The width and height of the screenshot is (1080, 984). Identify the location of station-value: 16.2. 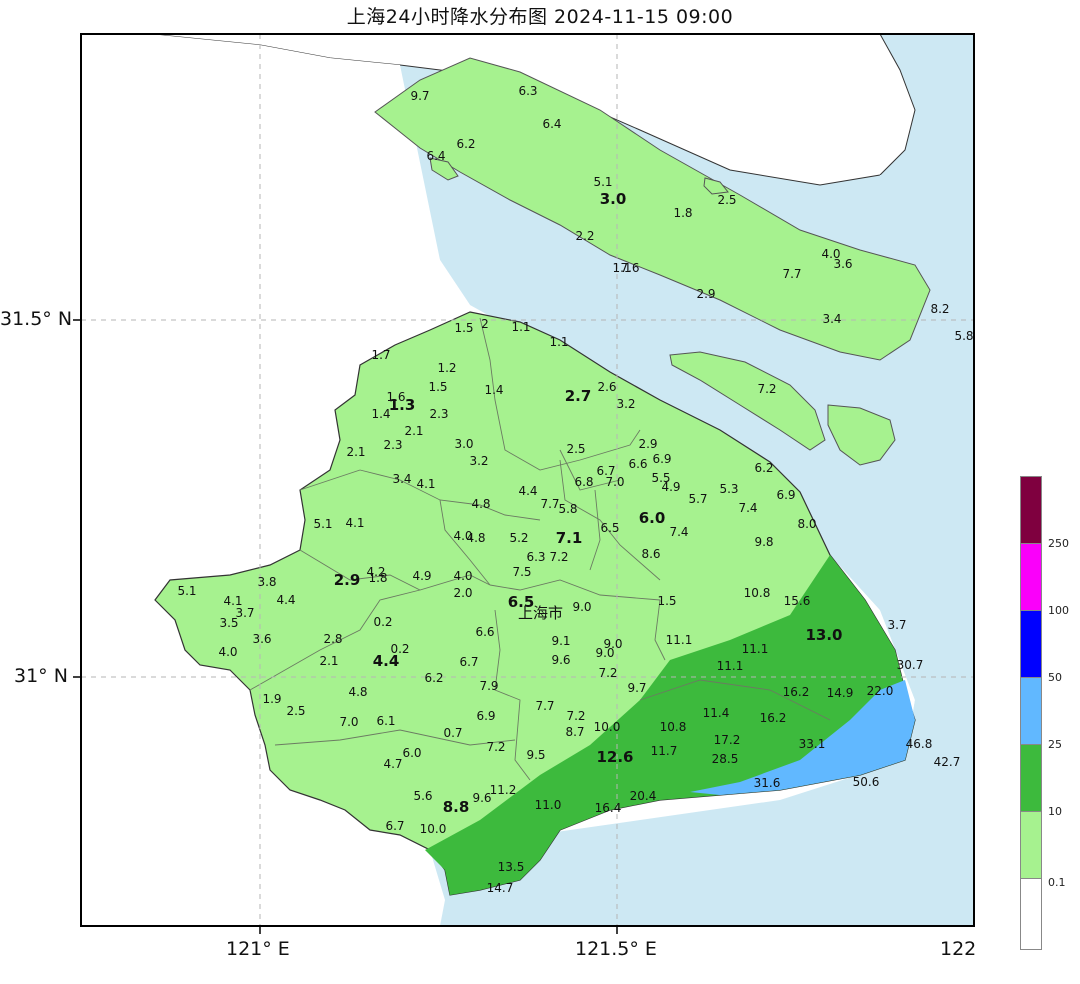
(773, 718).